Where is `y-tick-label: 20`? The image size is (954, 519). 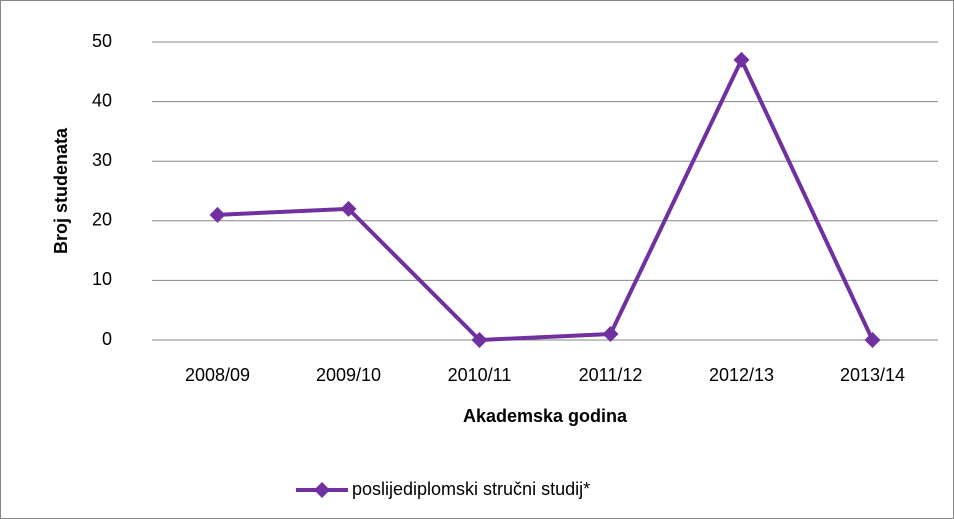
y-tick-label: 20 is located at coordinates (102, 220).